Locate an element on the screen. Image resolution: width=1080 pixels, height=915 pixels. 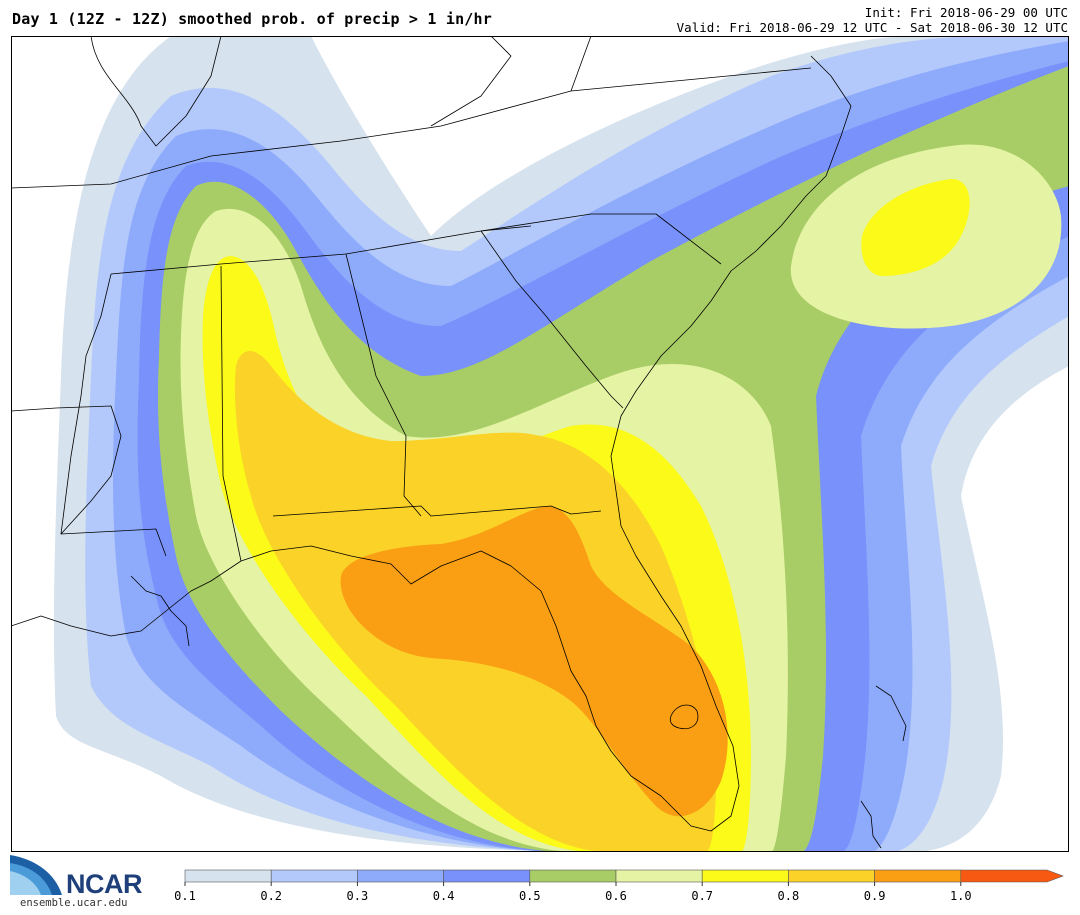
border-kentucky-rivers is located at coordinates (156, 91).